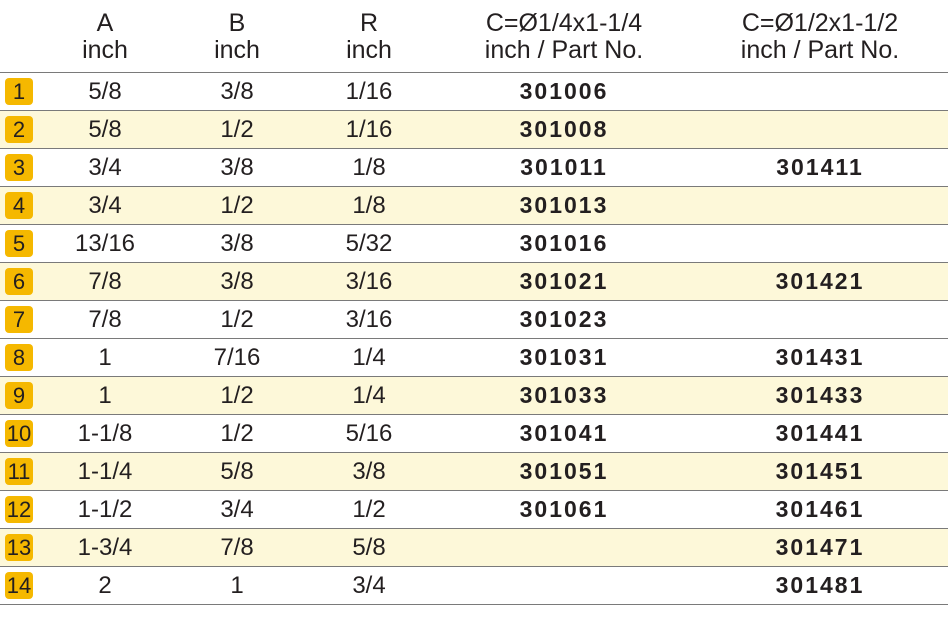 The width and height of the screenshot is (948, 619). What do you see at coordinates (369, 243) in the screenshot?
I see `r-cell: 5/32` at bounding box center [369, 243].